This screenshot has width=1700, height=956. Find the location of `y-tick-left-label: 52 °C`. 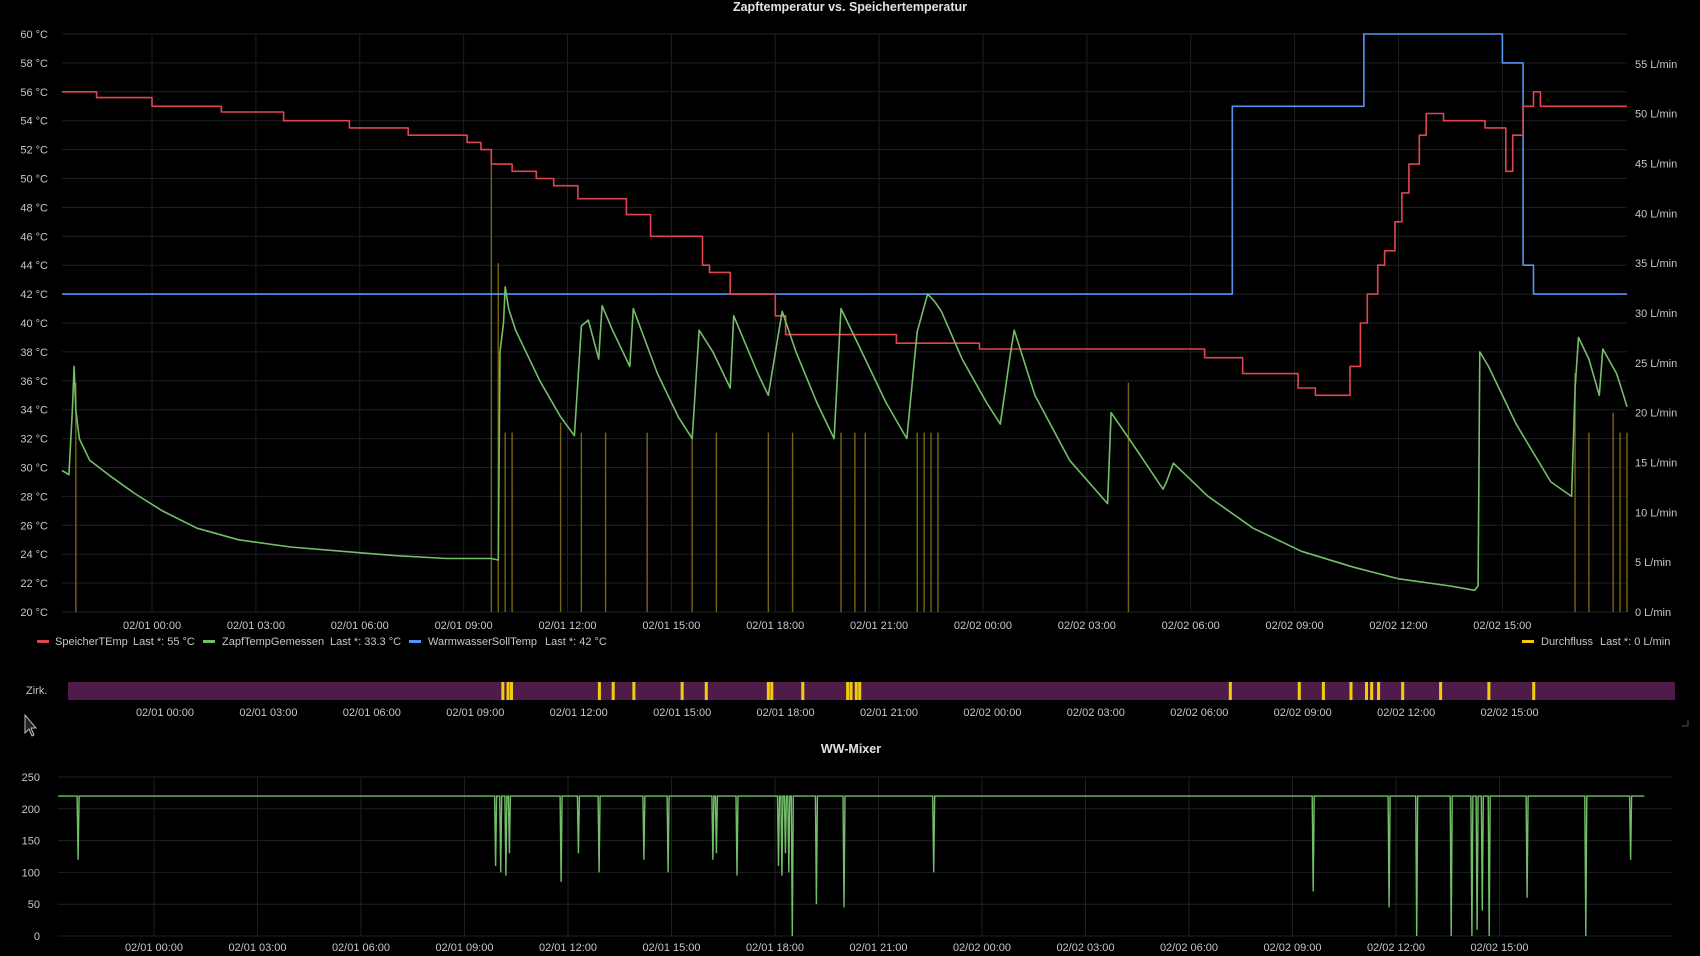

y-tick-left-label: 52 °C is located at coordinates (34, 151).